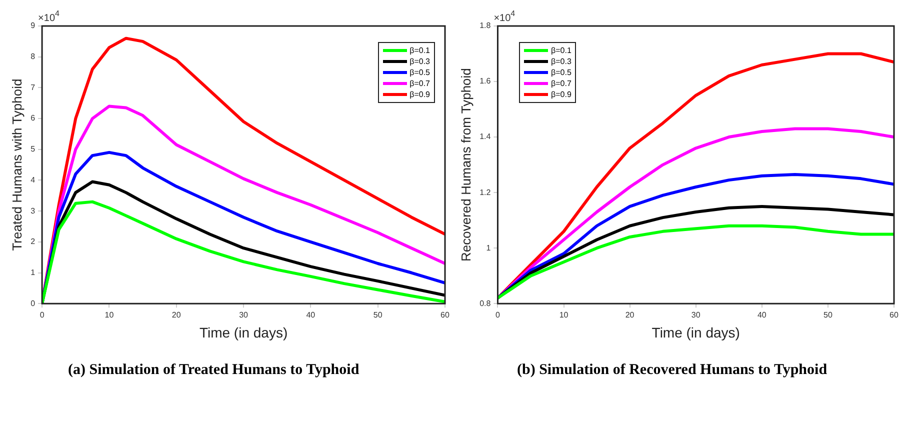  What do you see at coordinates (486, 192) in the screenshot?
I see `y-tick-label: 1.2` at bounding box center [486, 192].